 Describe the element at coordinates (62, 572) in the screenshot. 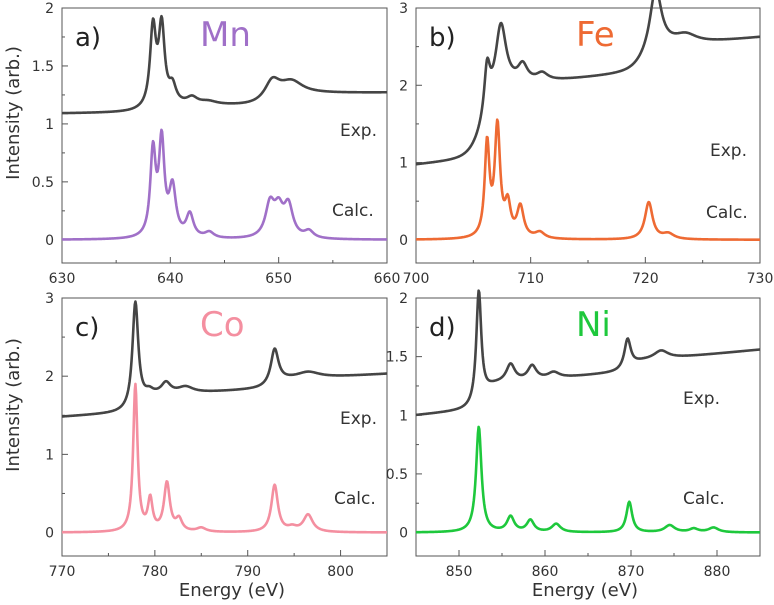

I see `panel-c-xtick-label: 770` at that location.